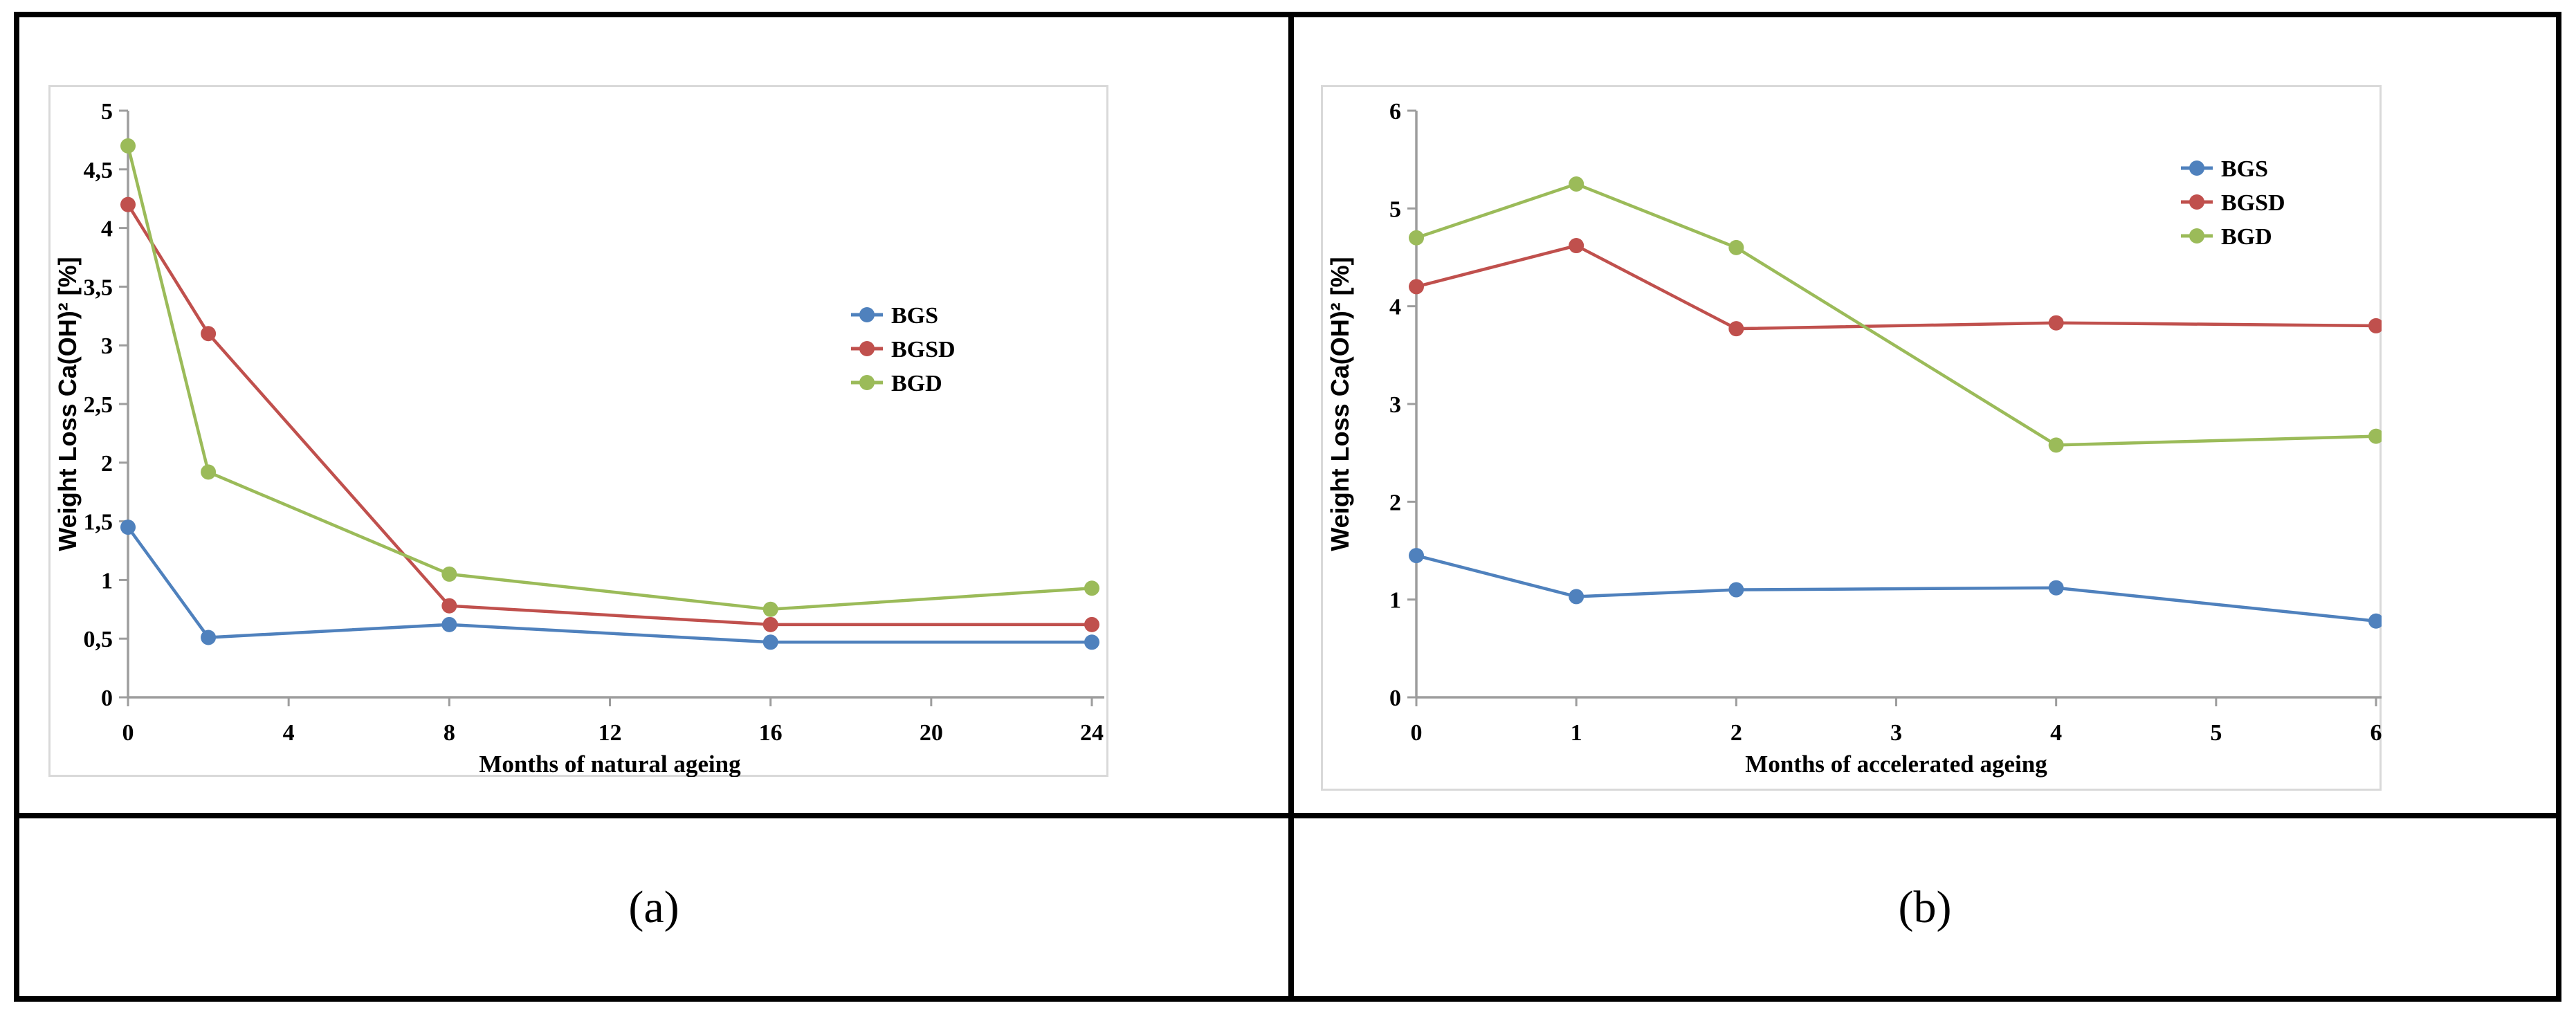 Image resolution: width=2576 pixels, height=1010 pixels. Describe the element at coordinates (2216, 733) in the screenshot. I see `chart-b-x-tick-label: 5` at that location.